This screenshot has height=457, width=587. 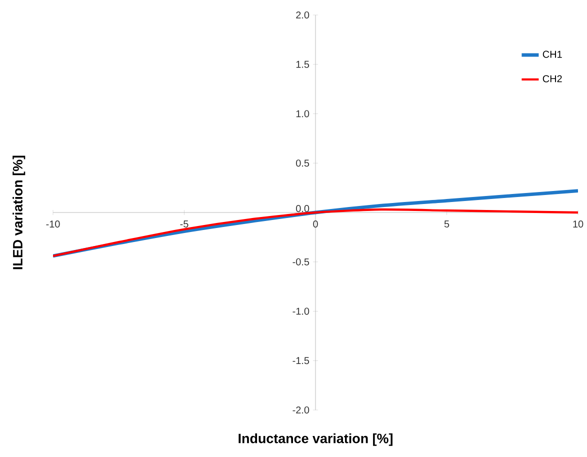 I want to click on y-axis-title: ILED variation [%], so click(x=19, y=213).